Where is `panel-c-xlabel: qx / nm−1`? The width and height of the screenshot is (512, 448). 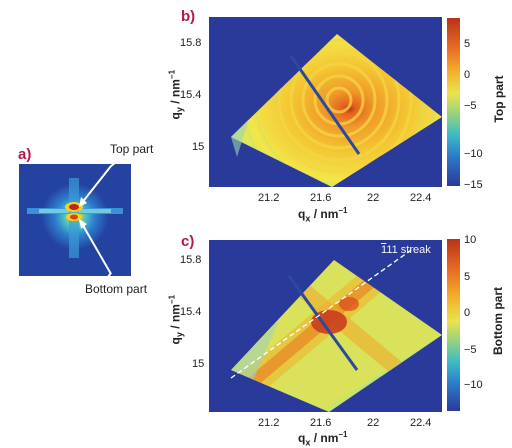 panel-c-xlabel: qx / nm−1 is located at coordinates (323, 439).